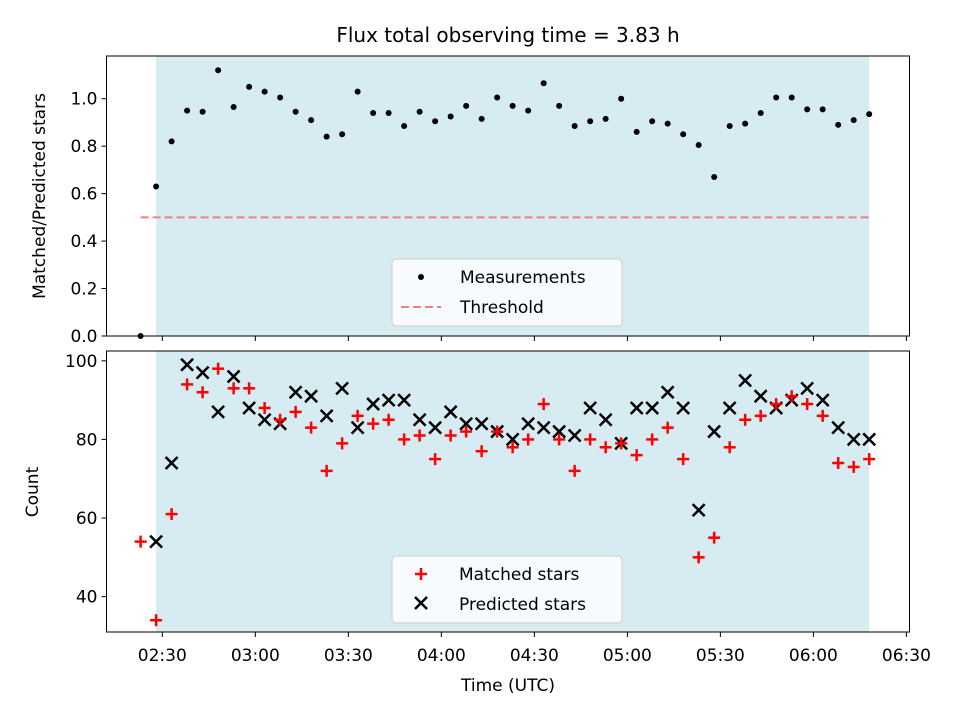  Describe the element at coordinates (162, 656) in the screenshot. I see `x-tick-label: 02:30` at that location.